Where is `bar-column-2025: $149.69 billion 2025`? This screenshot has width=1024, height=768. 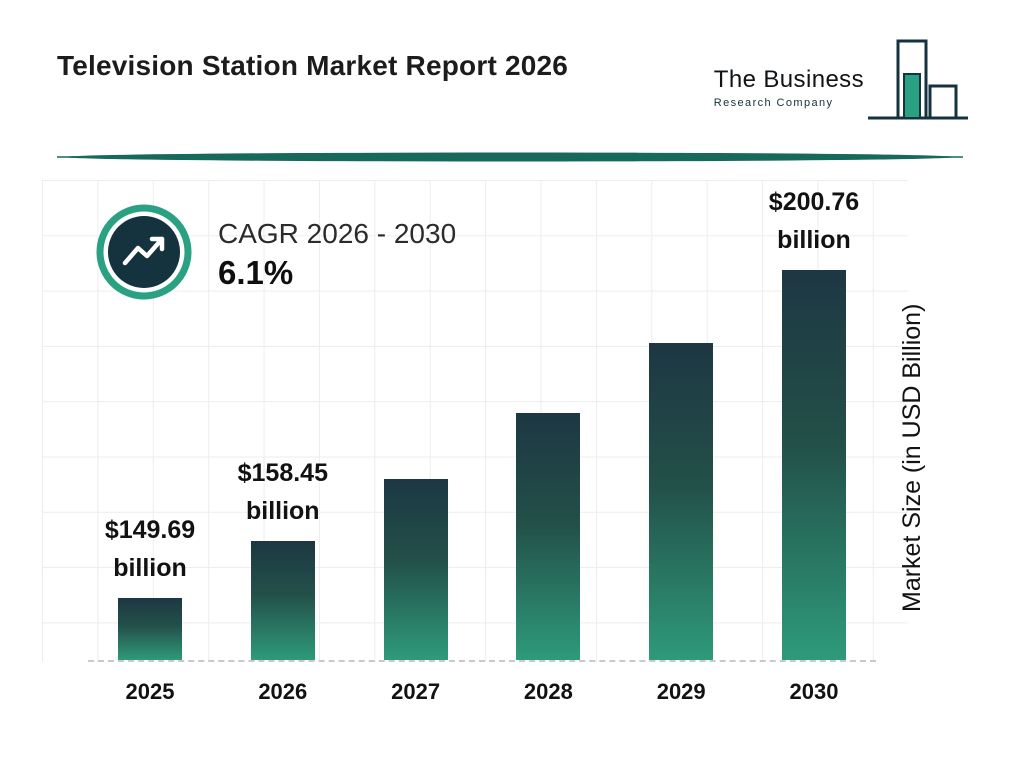
bar-column-2025: $149.69 billion 2025 is located at coordinates (150, 450).